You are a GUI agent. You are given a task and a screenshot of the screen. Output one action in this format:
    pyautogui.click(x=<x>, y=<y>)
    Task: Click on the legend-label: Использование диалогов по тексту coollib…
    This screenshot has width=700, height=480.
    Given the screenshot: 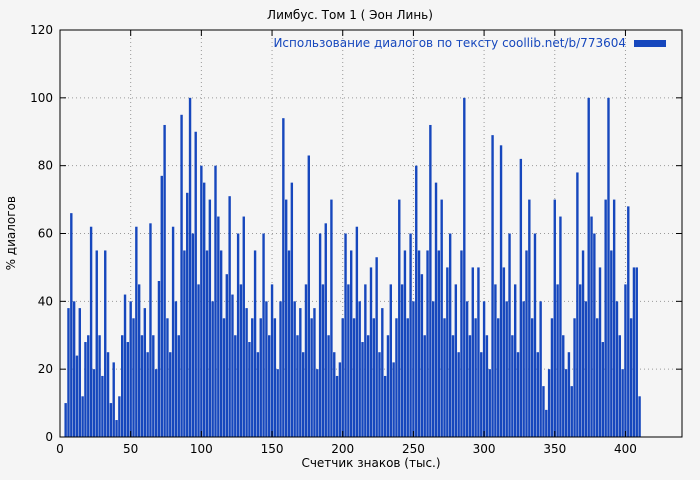 What is the action you would take?
    pyautogui.click(x=449, y=43)
    